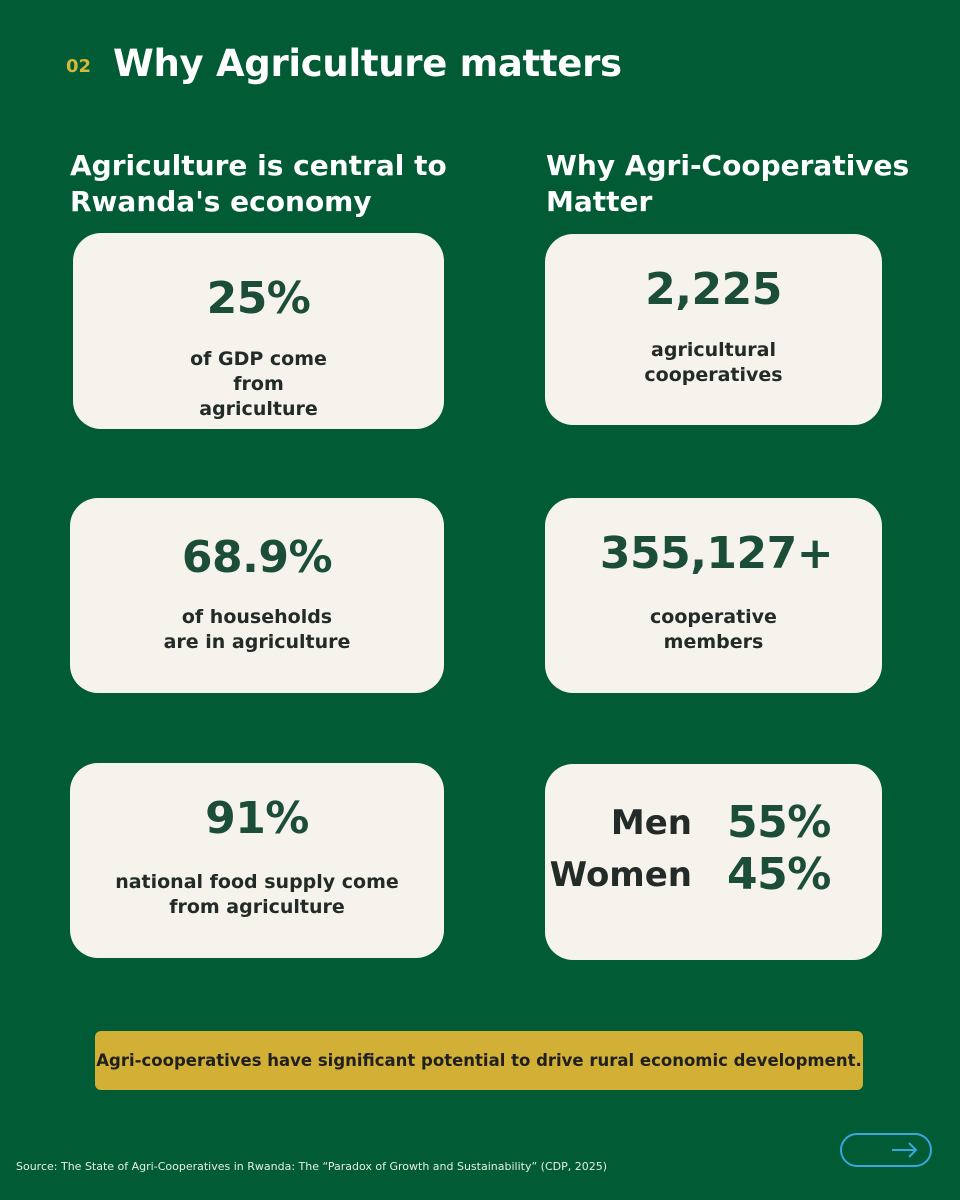  I want to click on men-value: 55%, so click(779, 822).